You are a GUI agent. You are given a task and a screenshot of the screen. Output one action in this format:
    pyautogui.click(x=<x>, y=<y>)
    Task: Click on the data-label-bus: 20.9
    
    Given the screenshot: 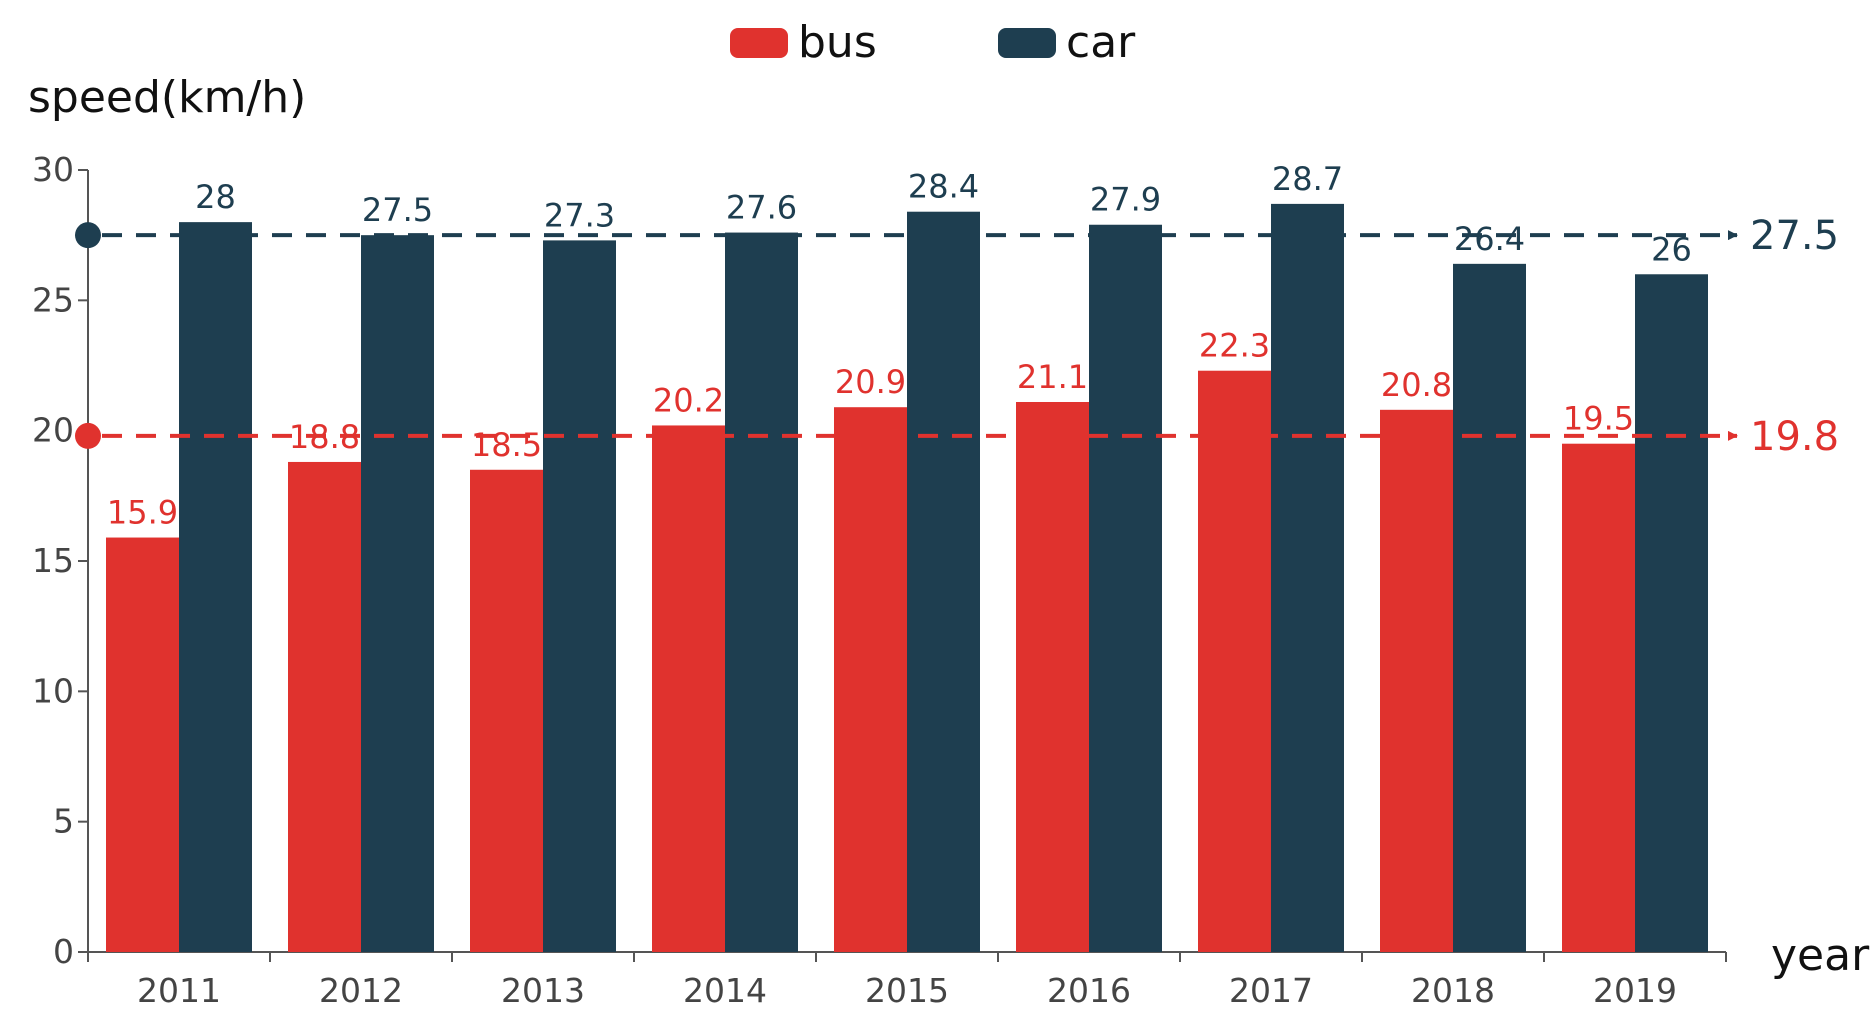 What is the action you would take?
    pyautogui.click(x=870, y=382)
    